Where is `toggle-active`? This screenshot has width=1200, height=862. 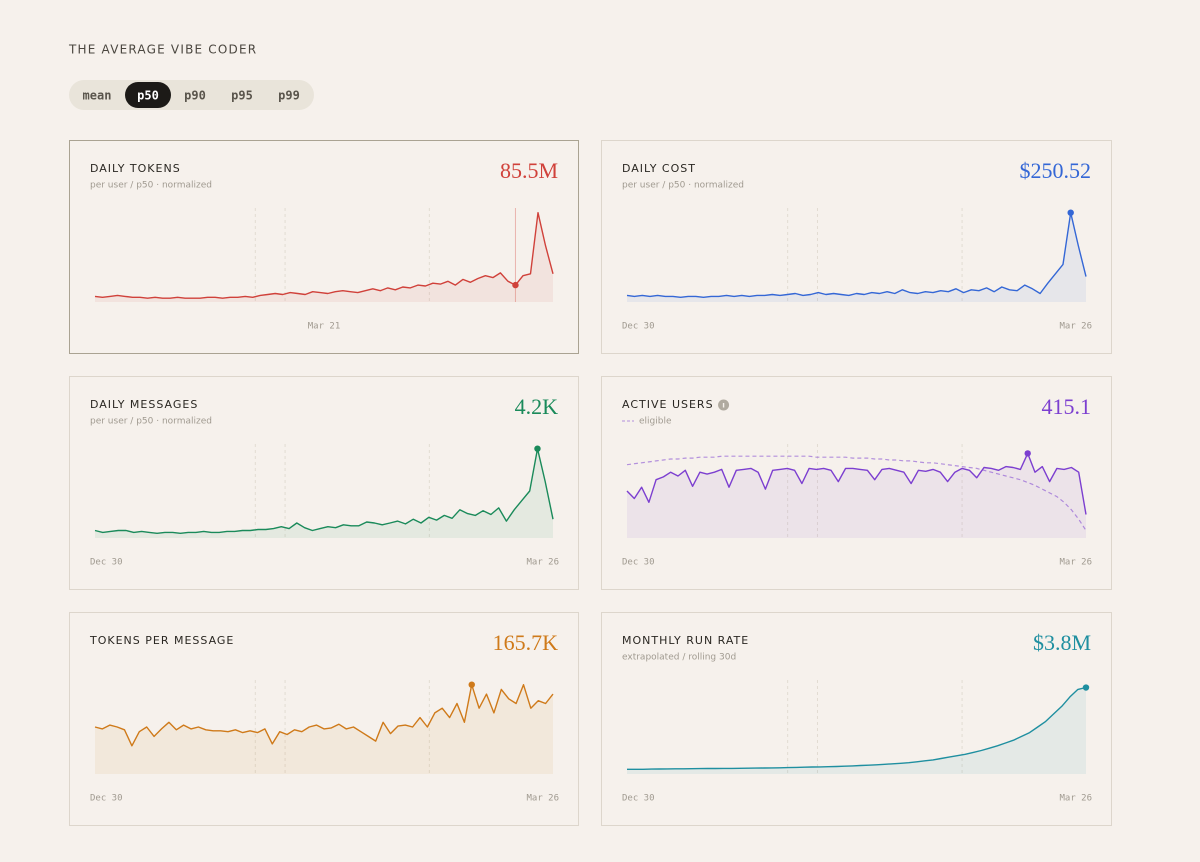
toggle-active is located at coordinates (148, 95).